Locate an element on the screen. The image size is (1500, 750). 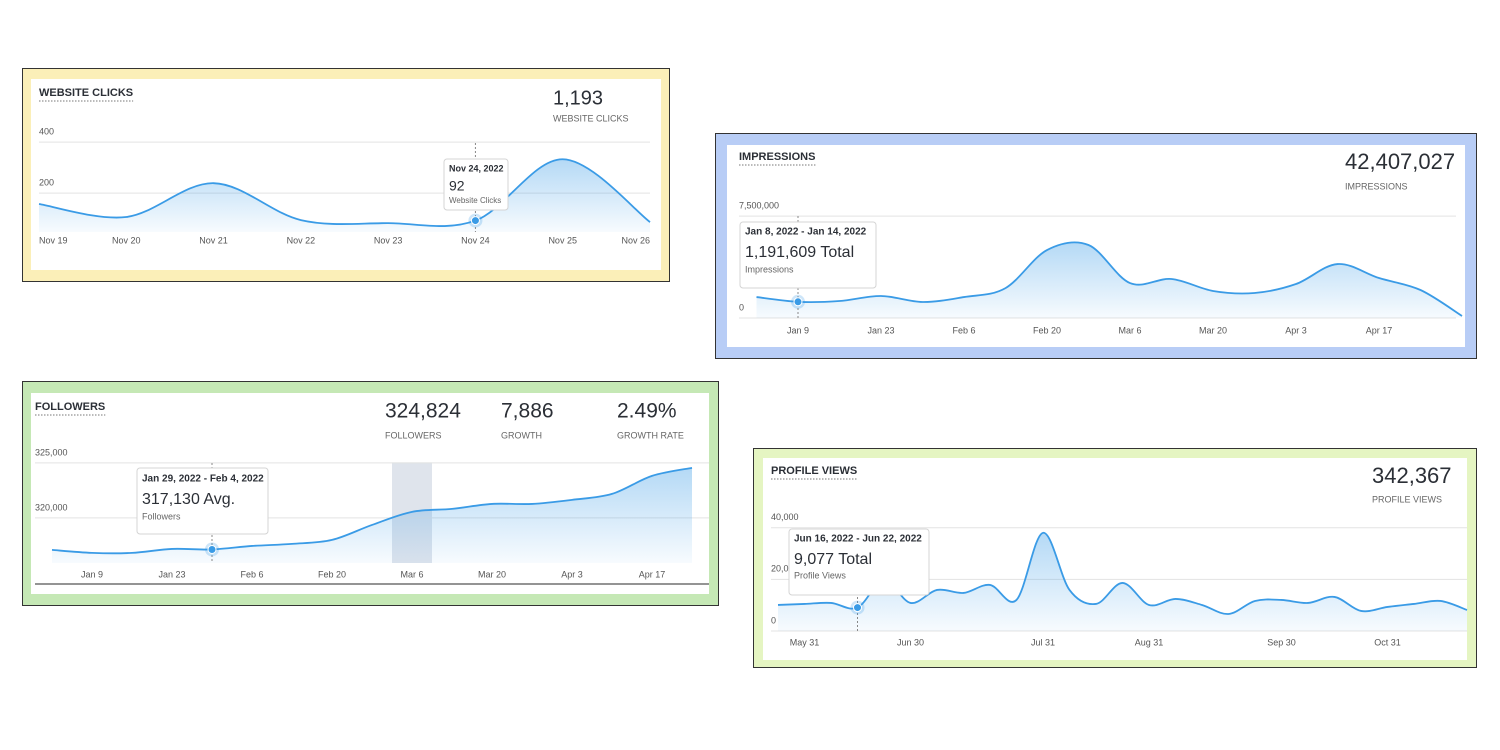
stat-value: 342,367 is located at coordinates (1412, 475).